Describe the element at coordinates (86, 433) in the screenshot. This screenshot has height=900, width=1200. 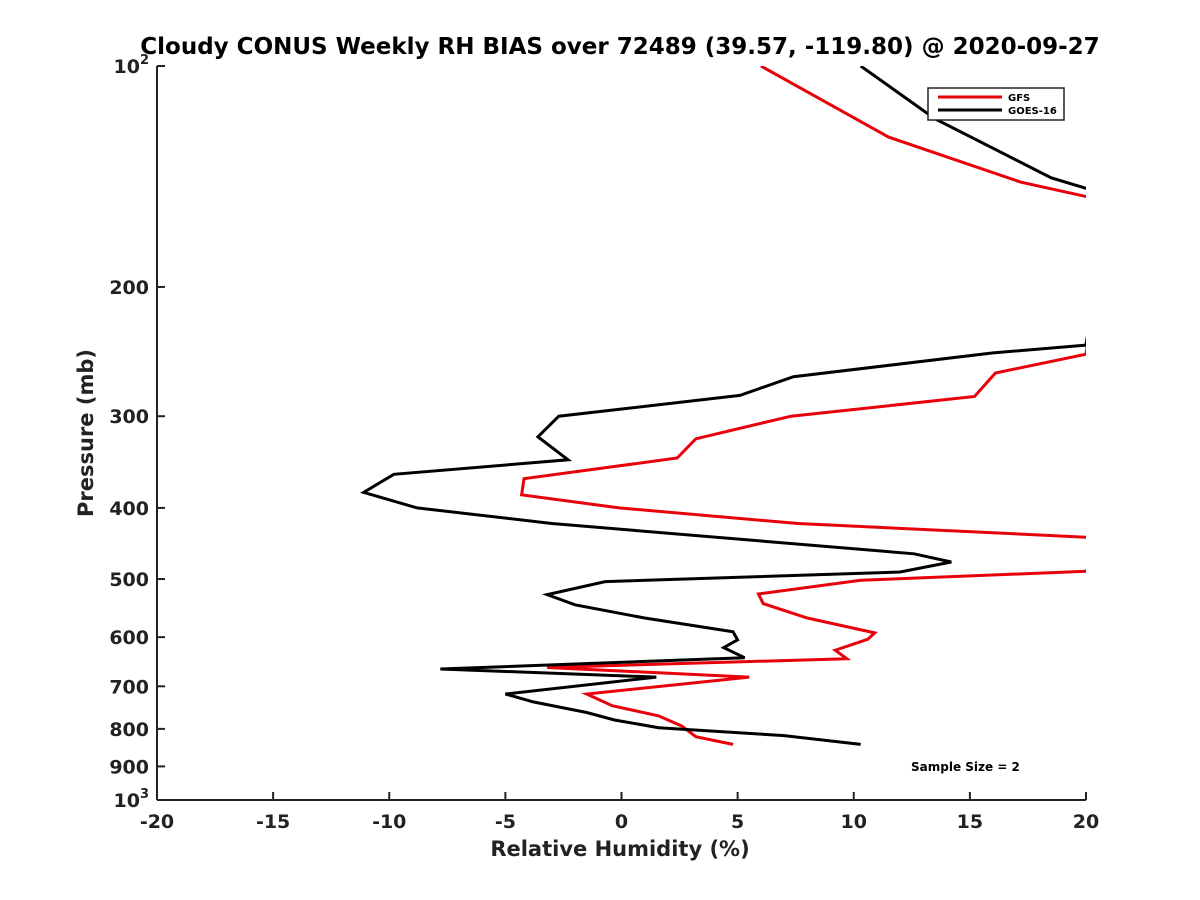
I see `y-axis-label: Pressure (mb)` at that location.